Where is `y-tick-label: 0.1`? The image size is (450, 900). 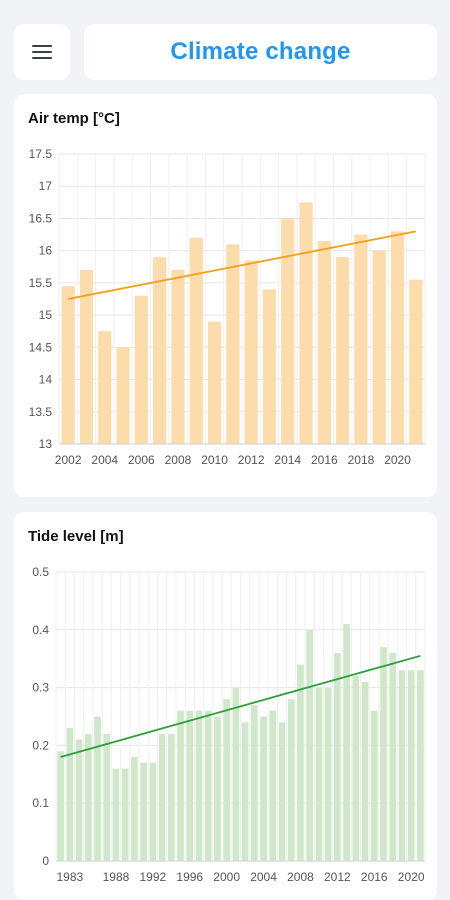 y-tick-label: 0.1 is located at coordinates (40, 803).